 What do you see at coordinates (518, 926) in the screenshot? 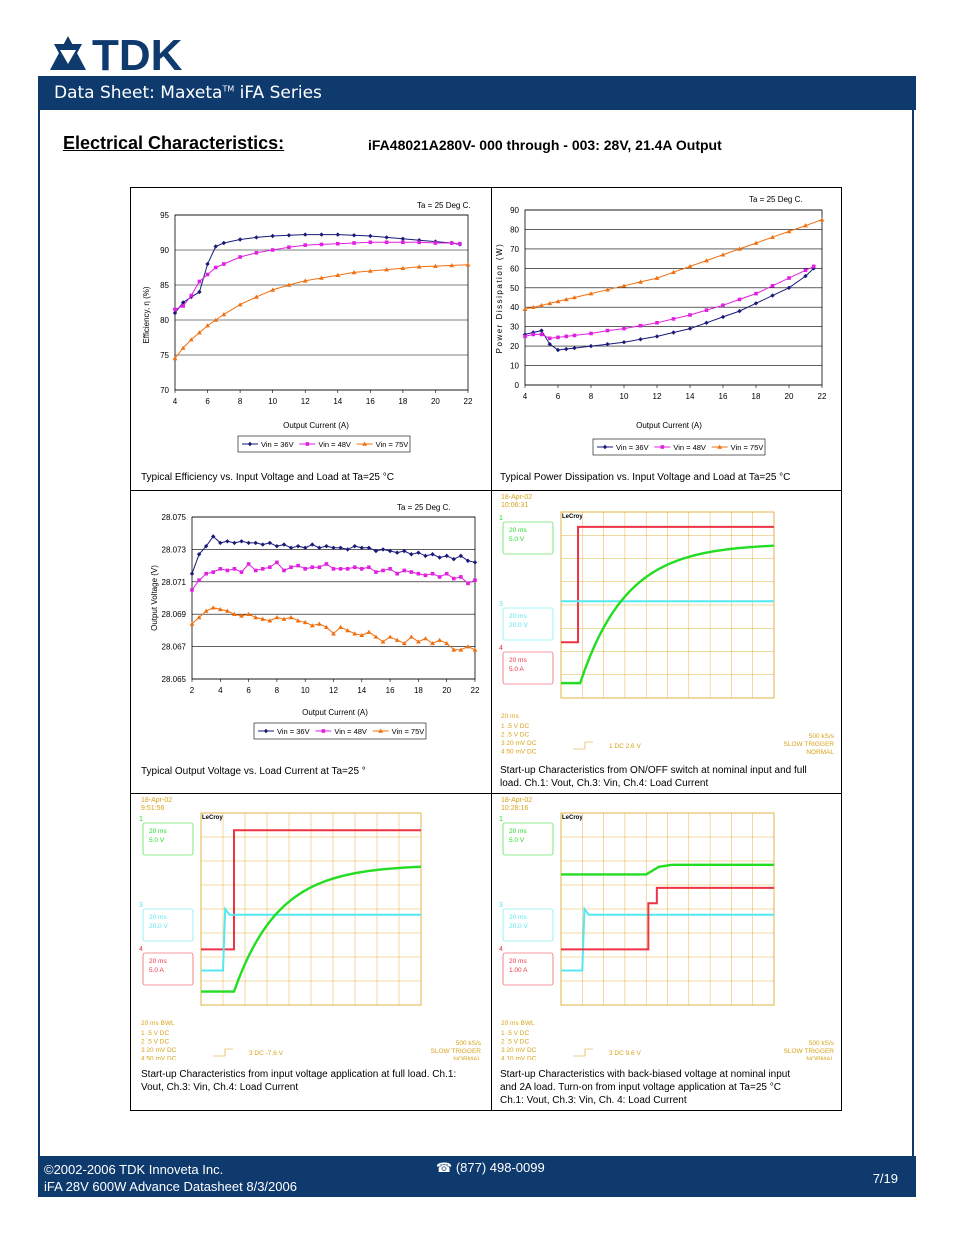
I see `svg-text: 20.0 V` at bounding box center [518, 926].